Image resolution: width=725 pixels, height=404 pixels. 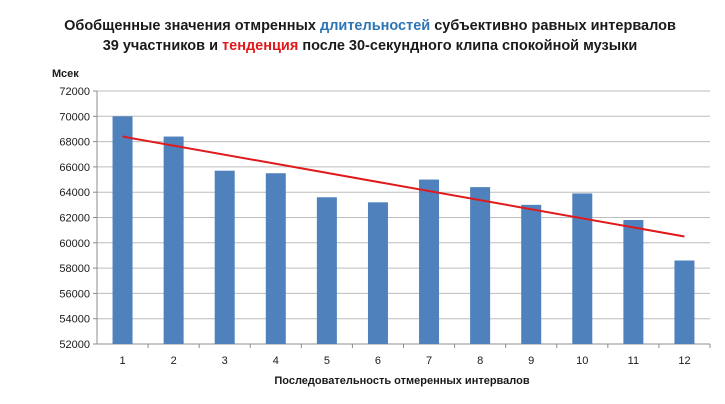 I want to click on x-tick-label: 1, so click(x=122, y=361).